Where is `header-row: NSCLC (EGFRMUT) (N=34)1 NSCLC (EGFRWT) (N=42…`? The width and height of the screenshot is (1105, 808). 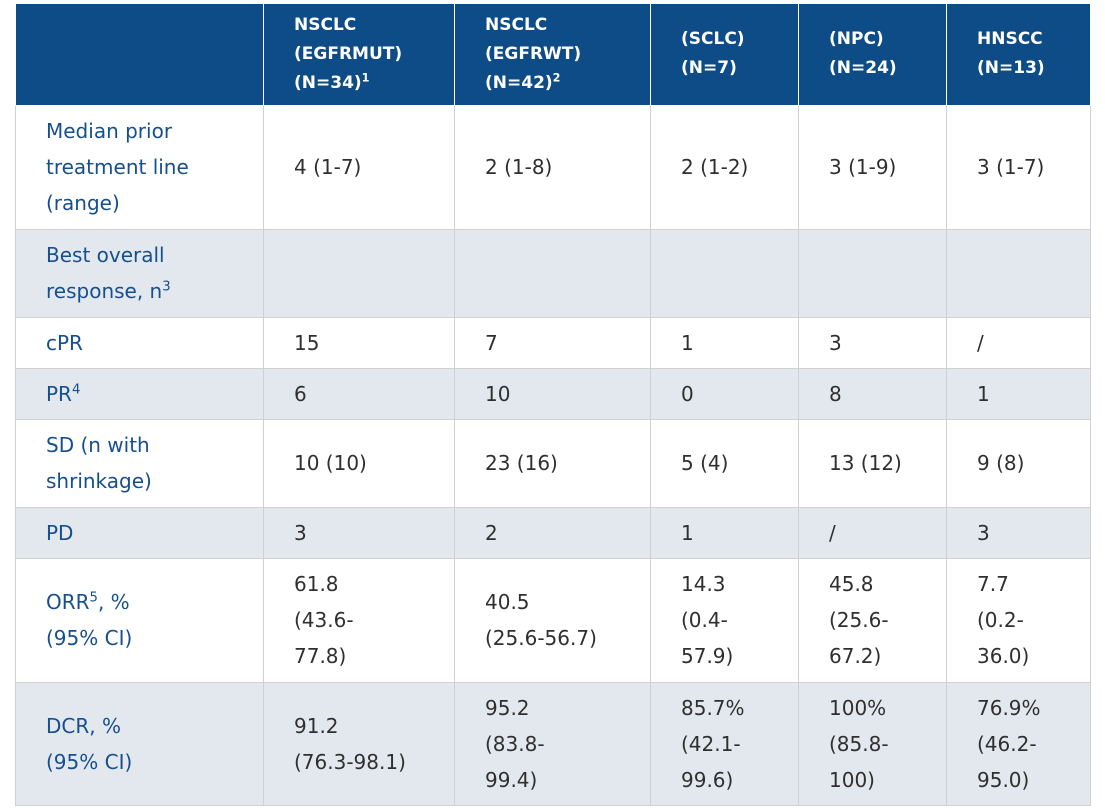 header-row: NSCLC (EGFRMUT) (N=34)1 NSCLC (EGFRWT) (N=42… is located at coordinates (553, 55).